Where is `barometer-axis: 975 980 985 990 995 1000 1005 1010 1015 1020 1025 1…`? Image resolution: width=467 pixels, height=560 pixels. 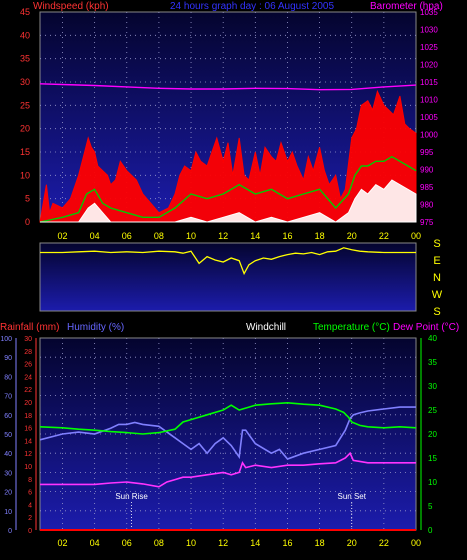 barometer-axis: 975 980 985 990 995 1000 1005 1010 1015 1020 1025 1… is located at coordinates (429, 117).